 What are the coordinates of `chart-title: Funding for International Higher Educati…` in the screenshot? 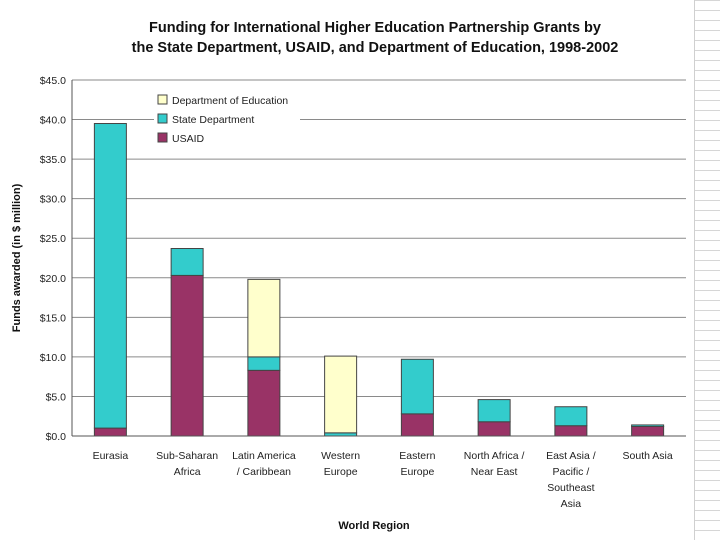 It's located at (375, 38).